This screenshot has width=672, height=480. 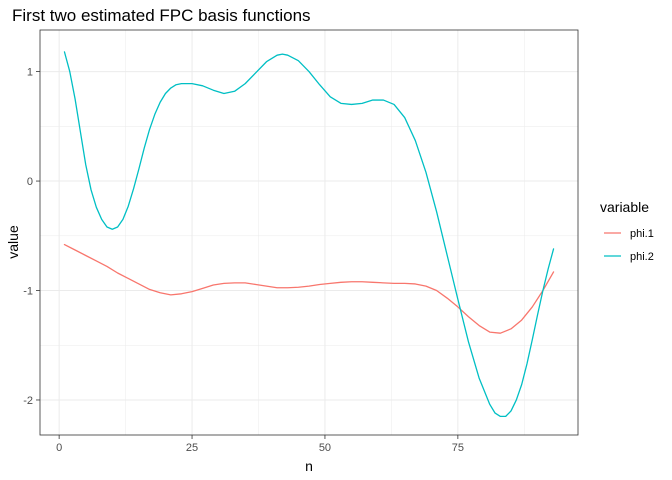 What do you see at coordinates (260, 444) in the screenshot?
I see `x-axis: 0 25 50 75` at bounding box center [260, 444].